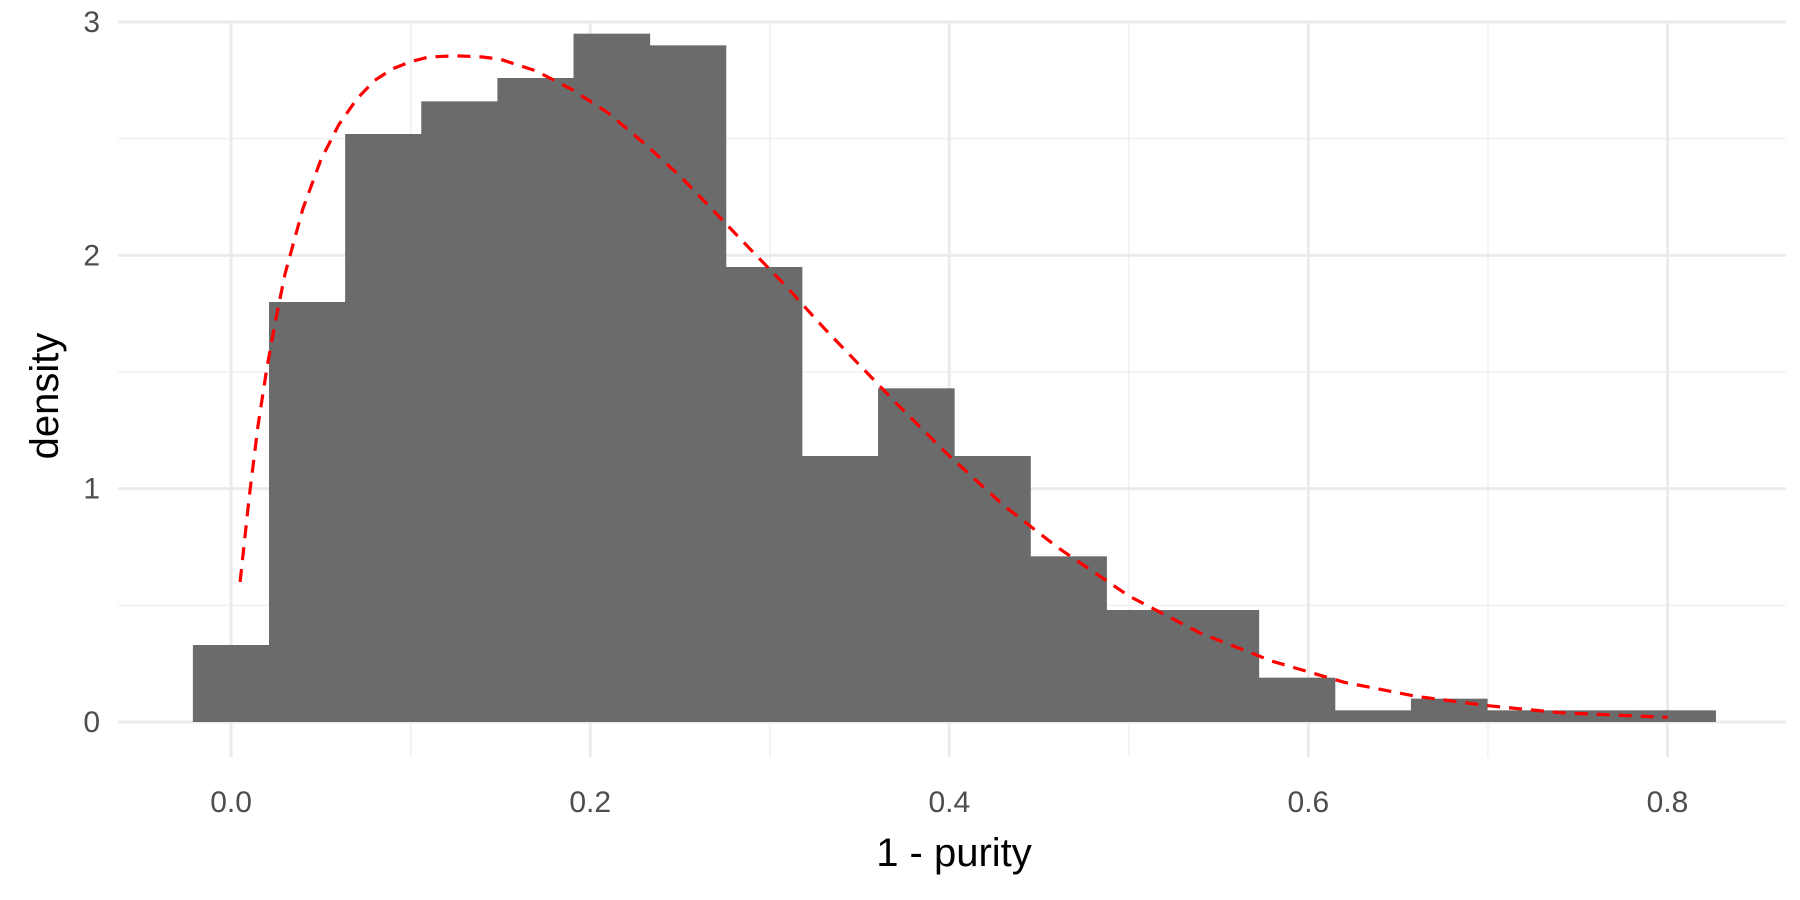 The image size is (1800, 900). Describe the element at coordinates (1668, 802) in the screenshot. I see `x-tick-label: 0.8` at that location.